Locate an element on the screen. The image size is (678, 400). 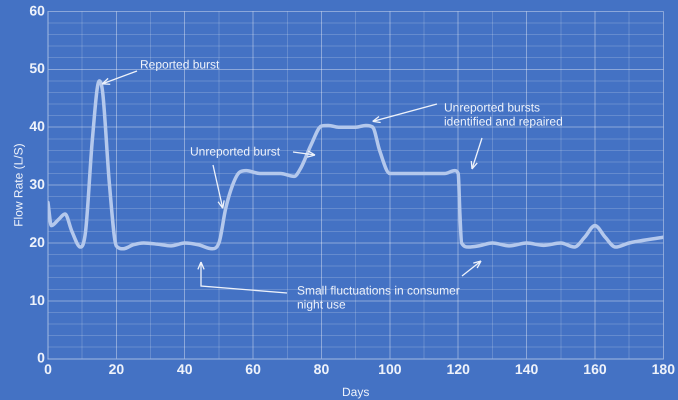
x-axis-title: Days is located at coordinates (356, 392).